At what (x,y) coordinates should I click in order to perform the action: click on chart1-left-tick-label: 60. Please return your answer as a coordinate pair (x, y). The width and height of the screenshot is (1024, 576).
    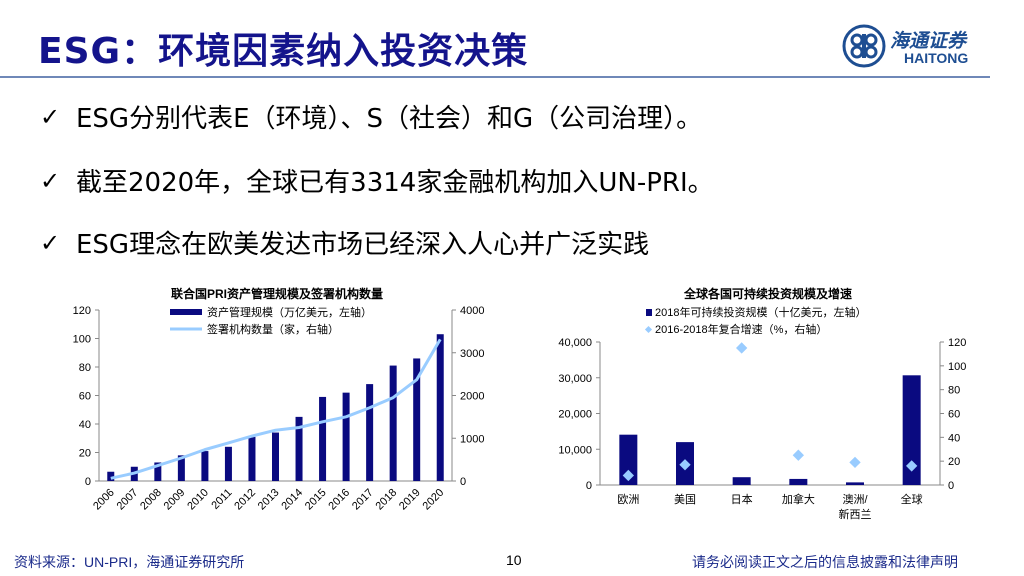
    Looking at the image, I should click on (85, 397).